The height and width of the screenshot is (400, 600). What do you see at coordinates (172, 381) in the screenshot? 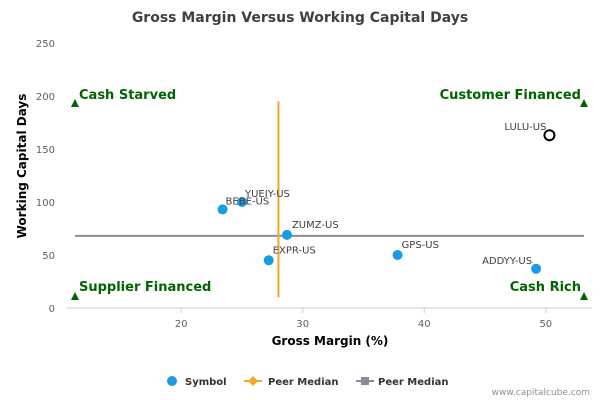
I see `legend-symbol-circle-marker` at bounding box center [172, 381].